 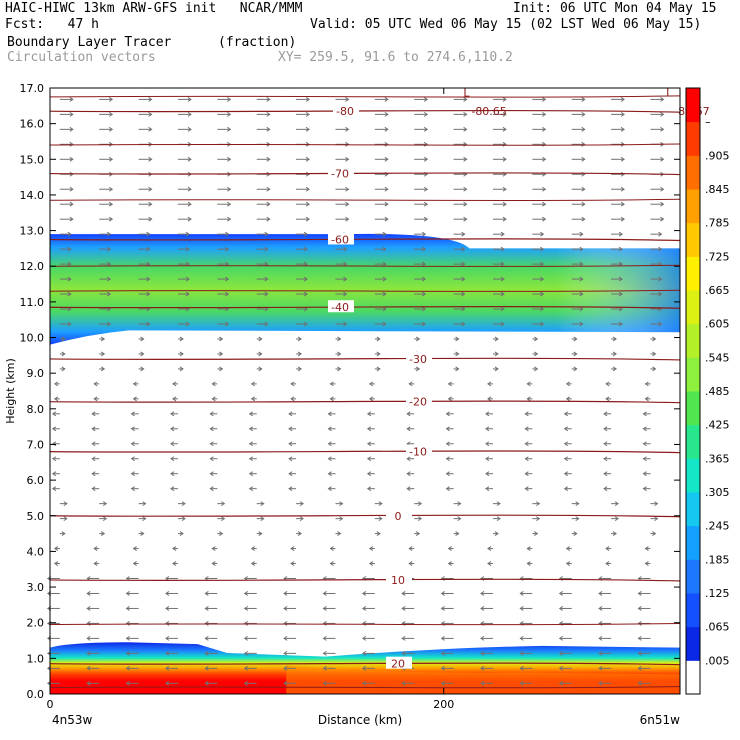 What do you see at coordinates (10, 391) in the screenshot?
I see `y-axis-label: Height (km)` at bounding box center [10, 391].